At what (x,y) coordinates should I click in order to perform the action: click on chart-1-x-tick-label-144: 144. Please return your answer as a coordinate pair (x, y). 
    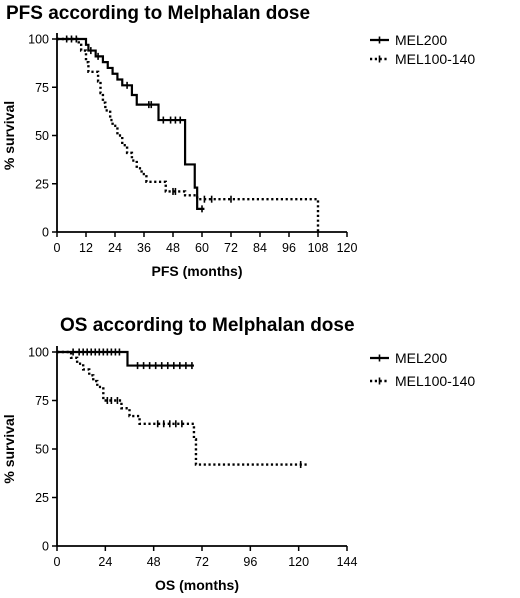
    Looking at the image, I should click on (347, 562).